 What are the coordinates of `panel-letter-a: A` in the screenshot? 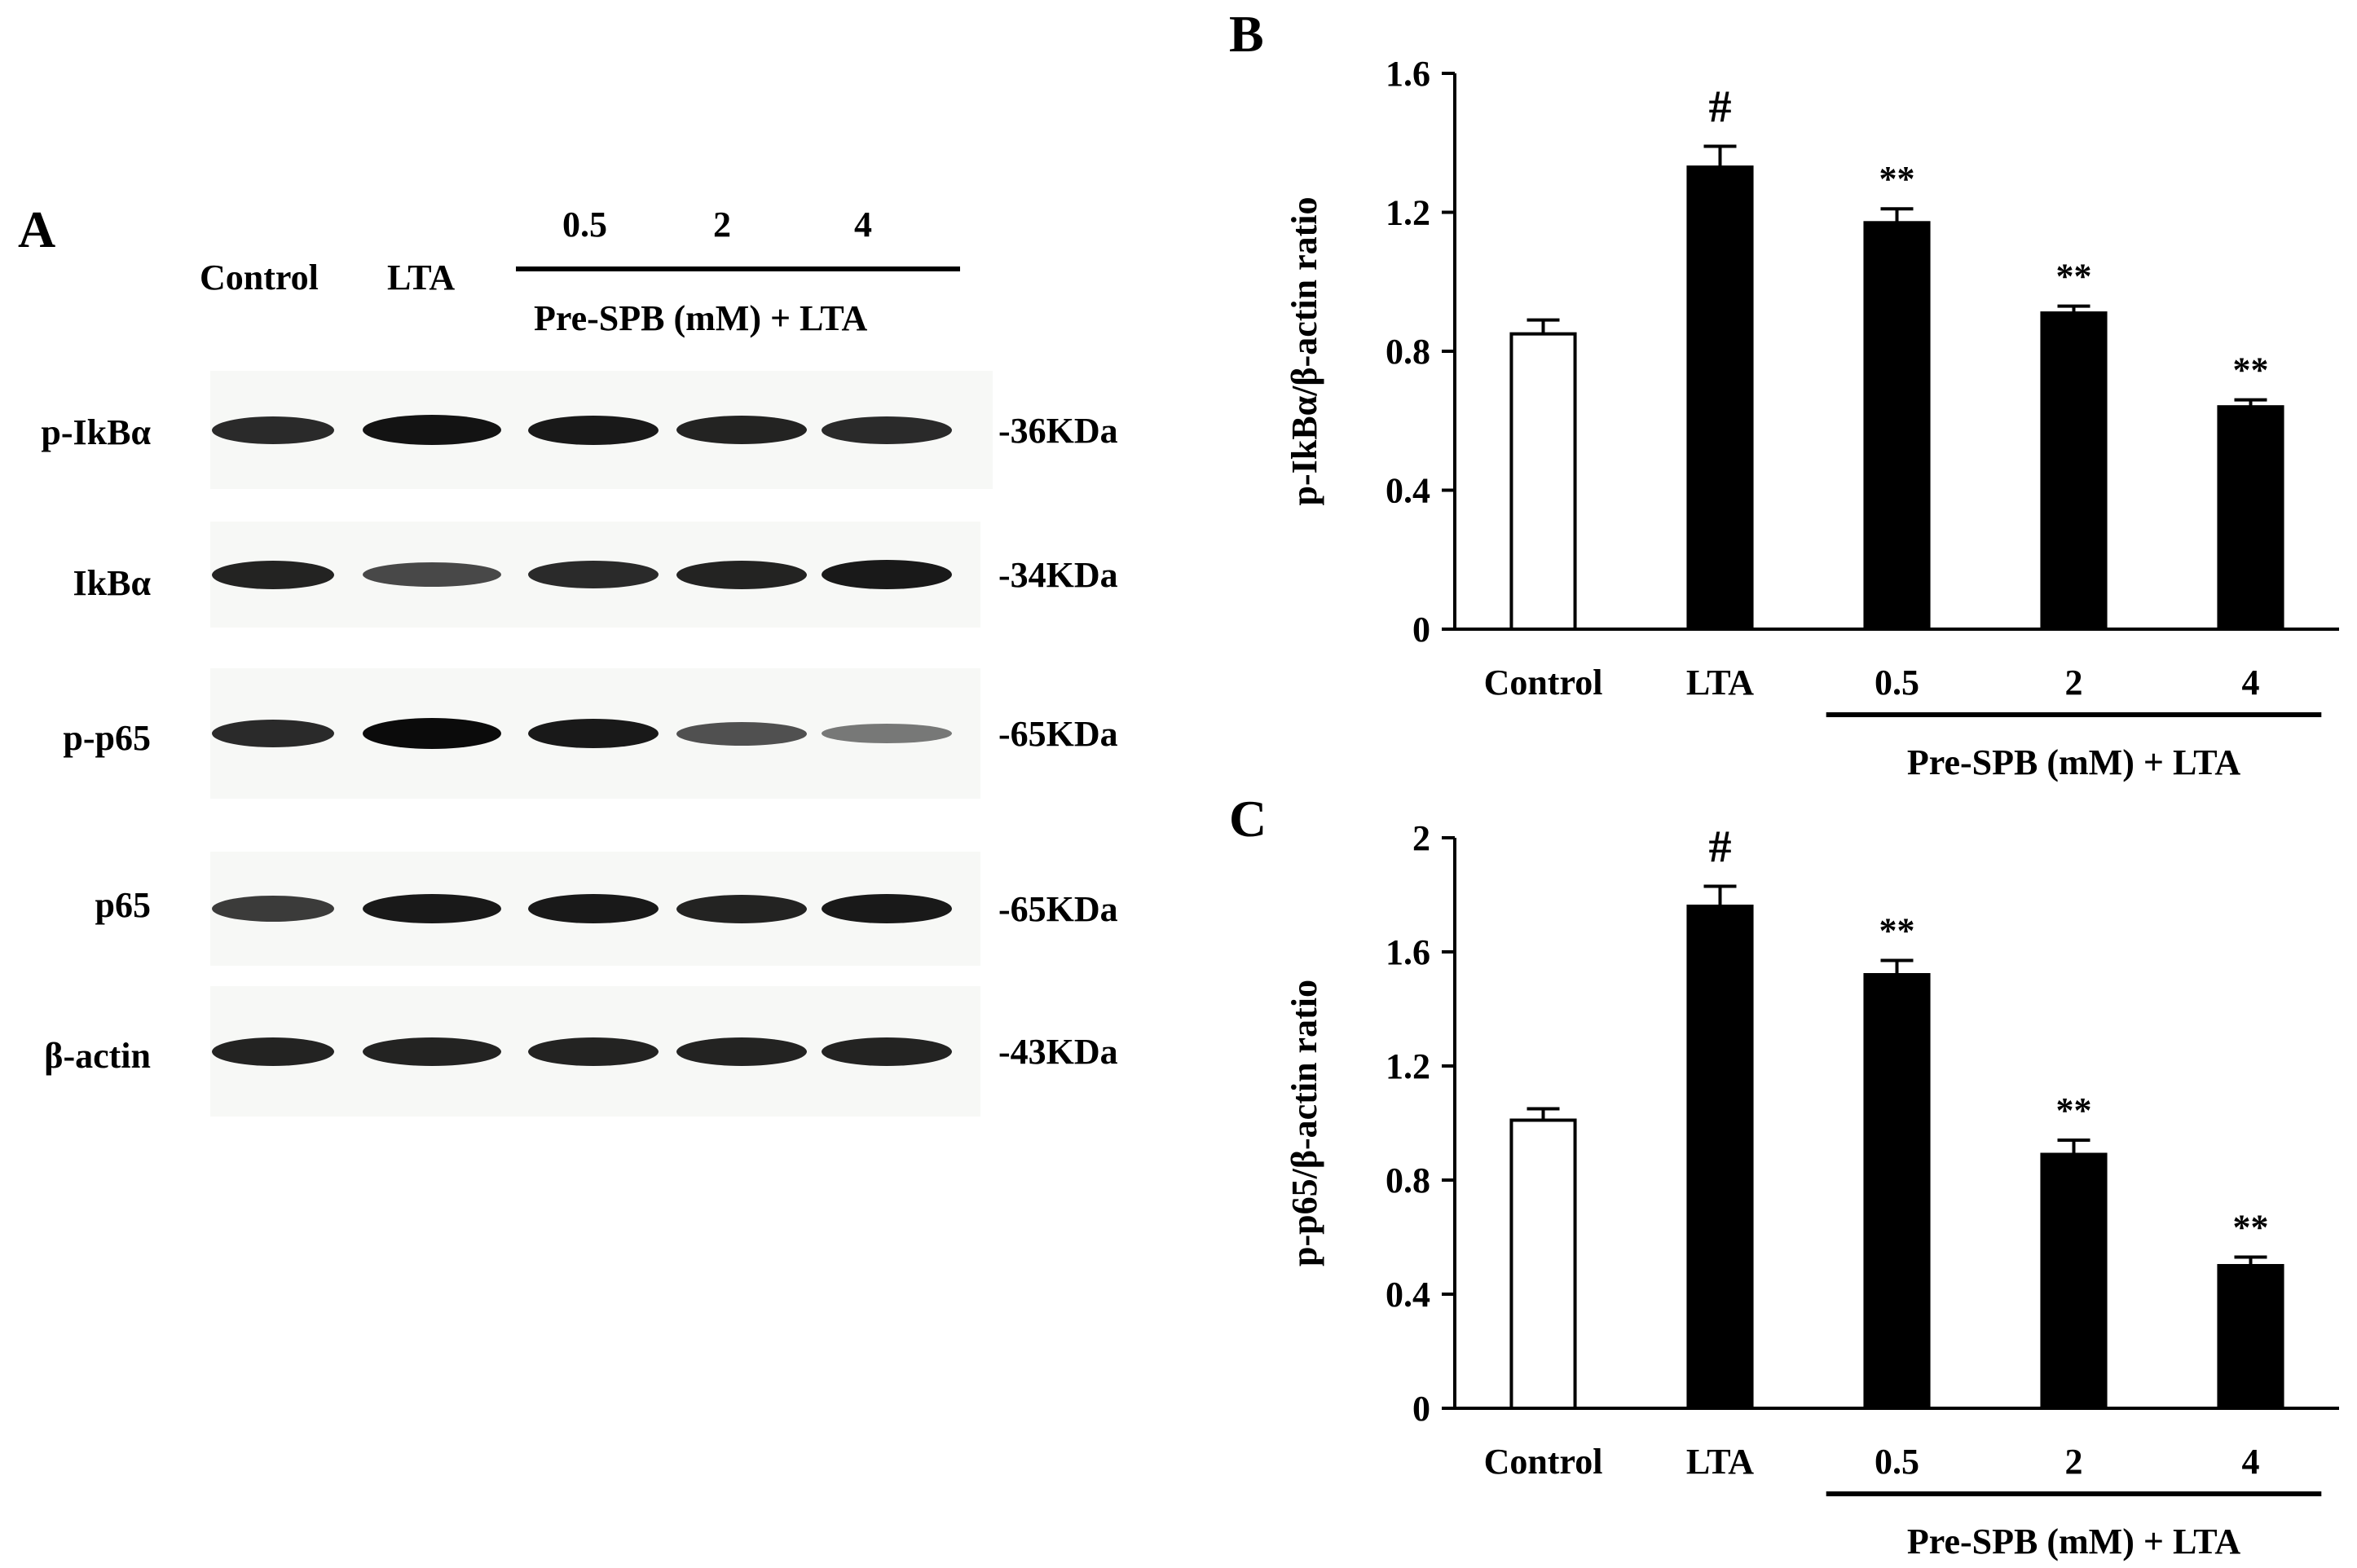 It's located at (37, 229).